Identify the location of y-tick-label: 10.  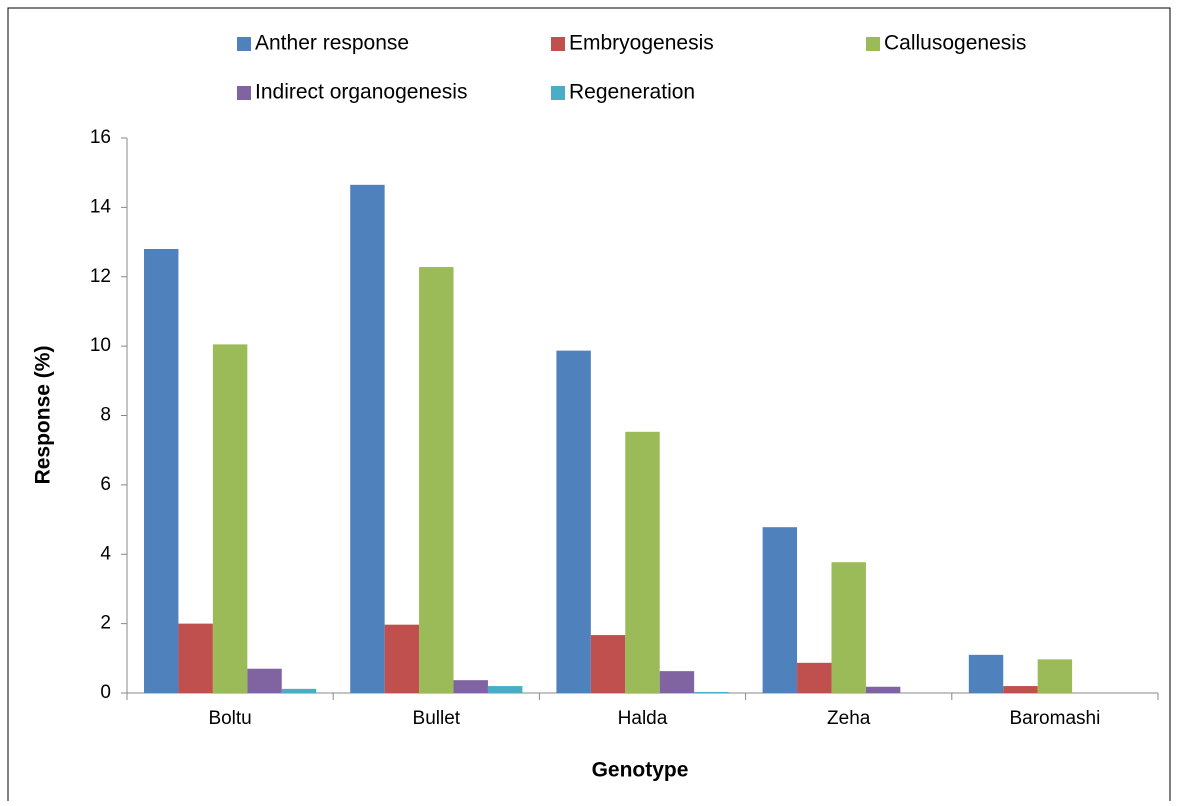
(100, 345).